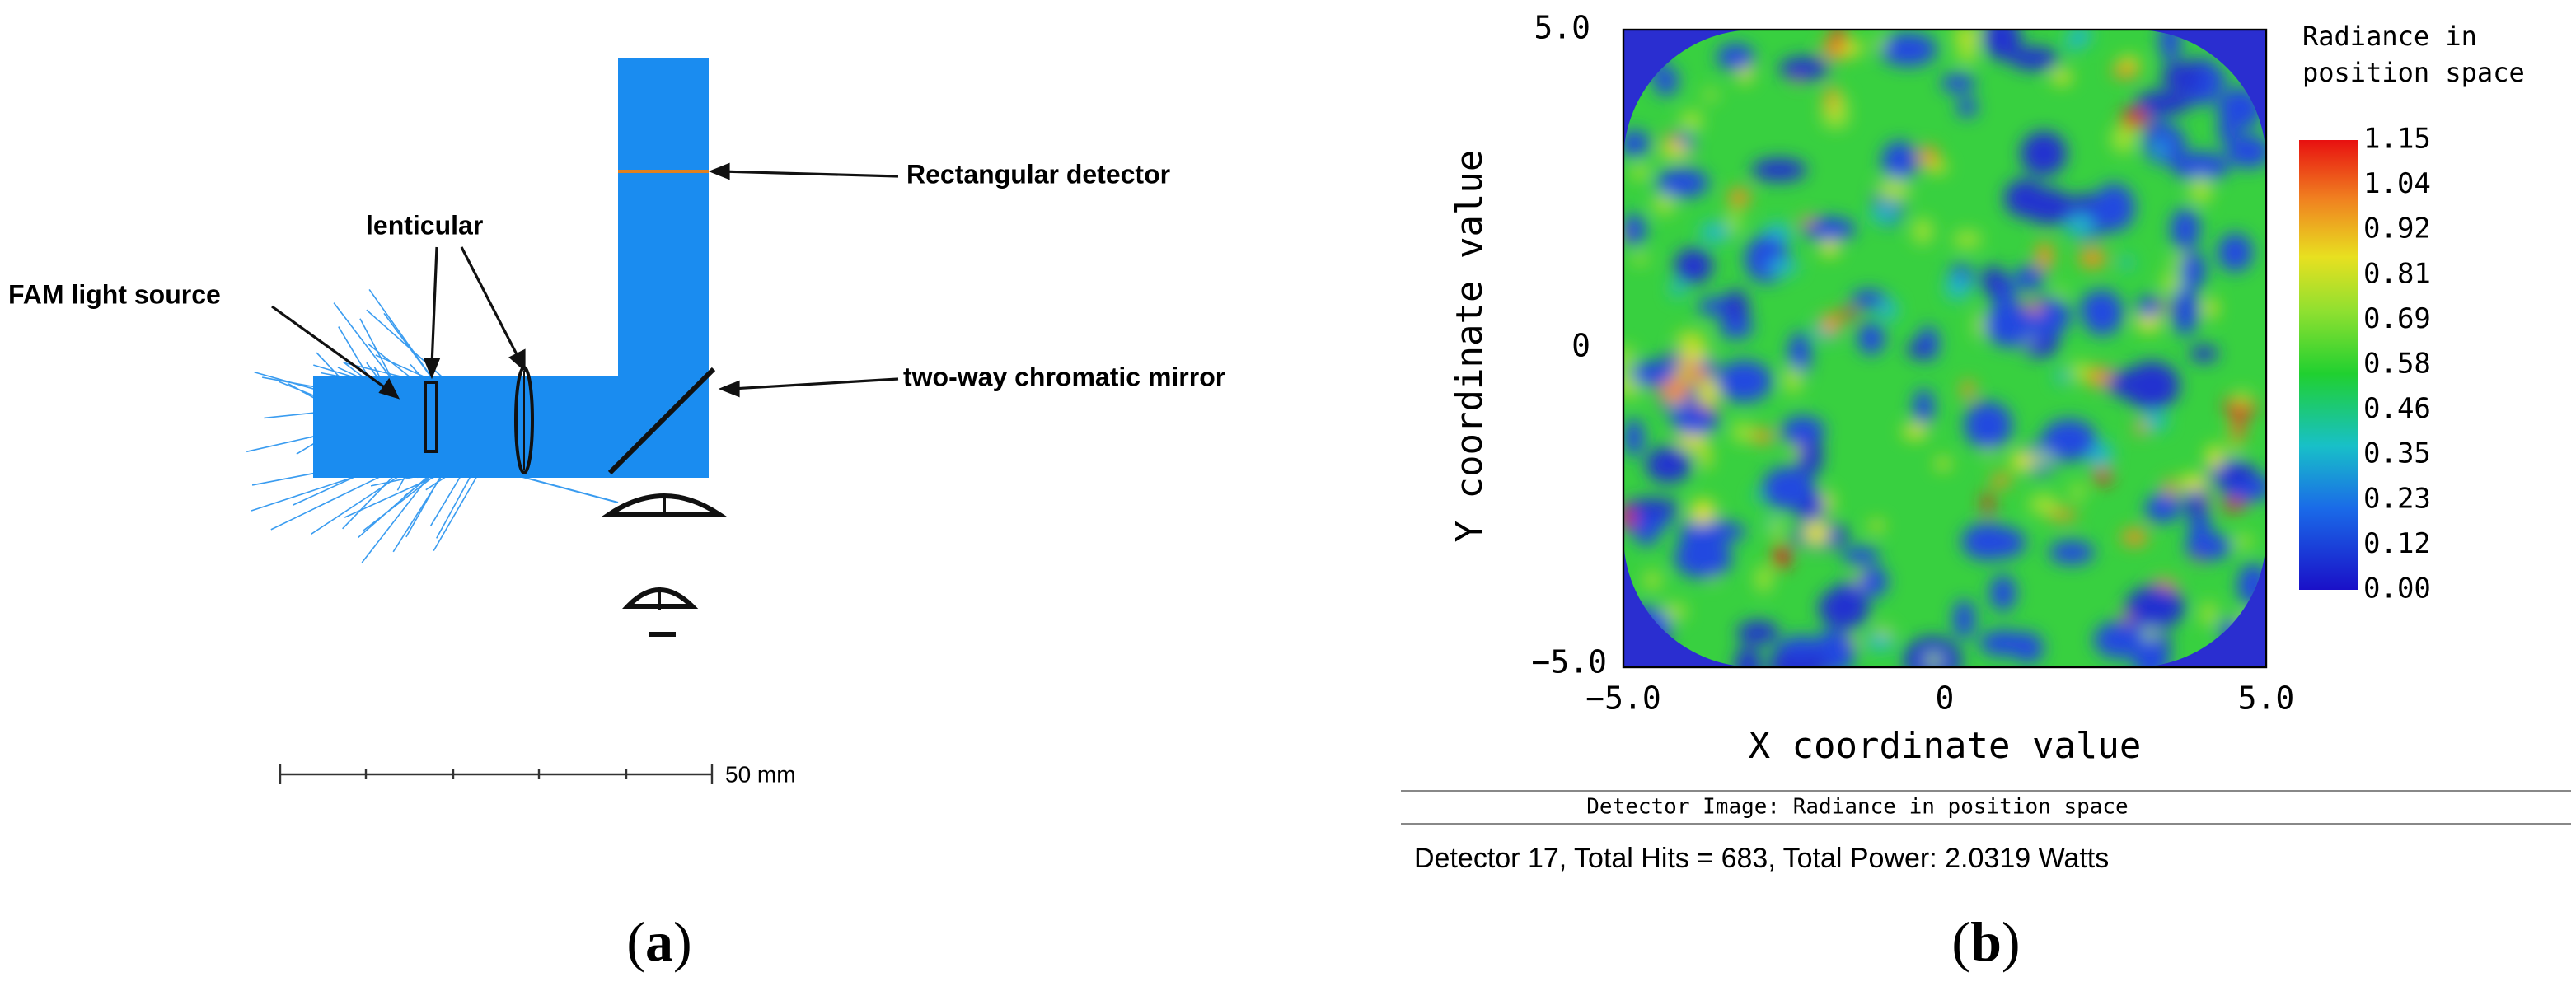 This screenshot has height=991, width=2576. I want to click on x-axis-label: X coordinate value, so click(1945, 746).